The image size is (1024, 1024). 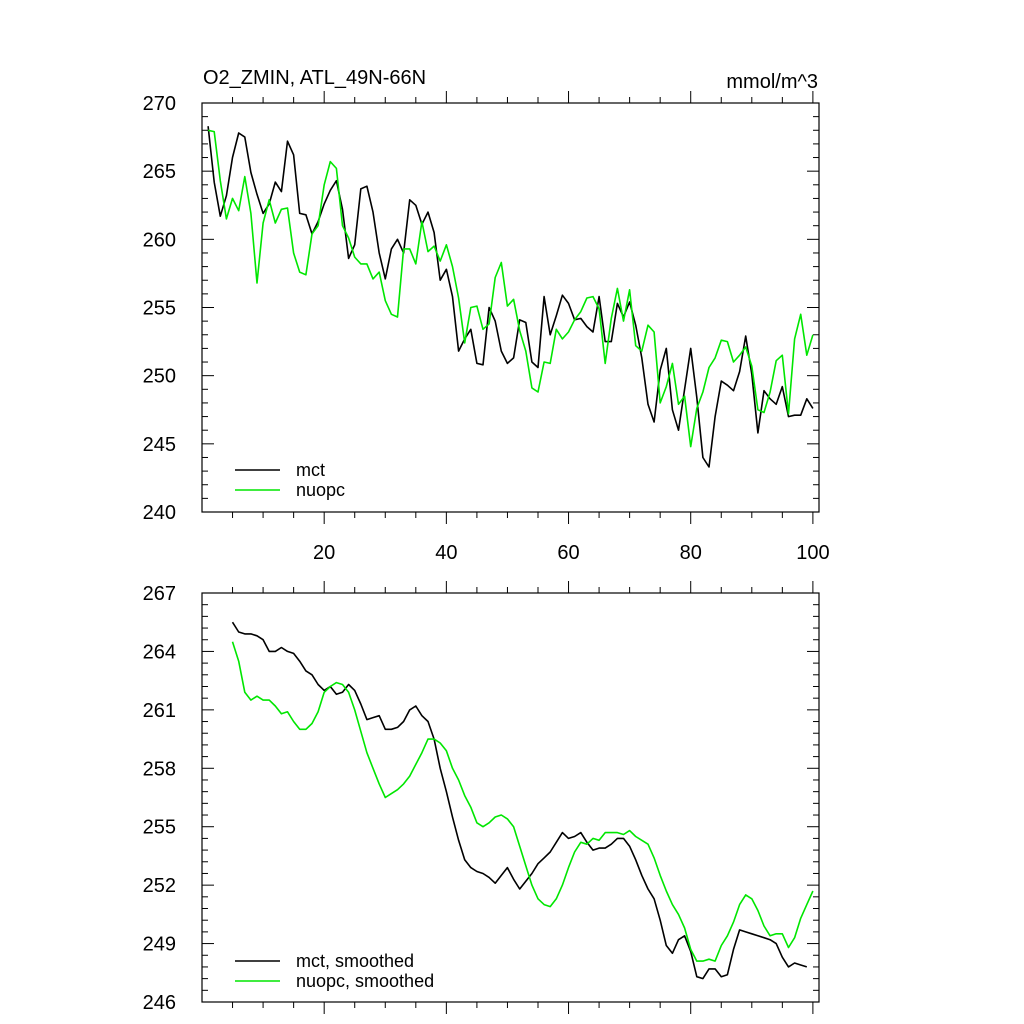 What do you see at coordinates (159, 377) in the screenshot?
I see `y-tick-label: 250` at bounding box center [159, 377].